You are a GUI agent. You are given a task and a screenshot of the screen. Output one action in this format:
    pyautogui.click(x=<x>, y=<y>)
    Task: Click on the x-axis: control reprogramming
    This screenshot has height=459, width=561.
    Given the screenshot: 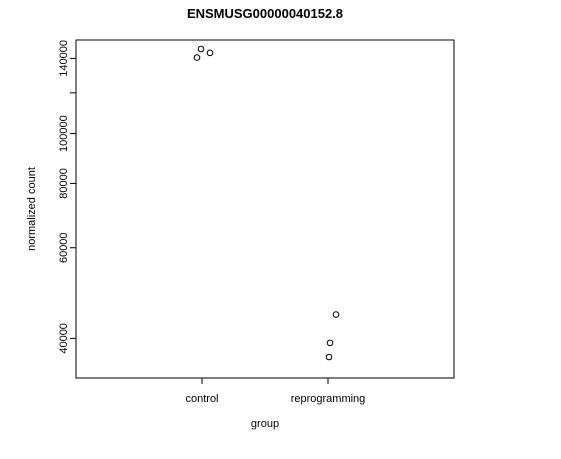 What is the action you would take?
    pyautogui.click(x=275, y=391)
    